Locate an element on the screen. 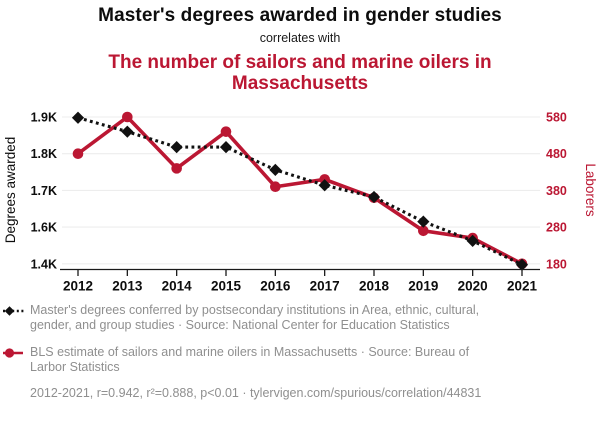 This screenshot has width=600, height=430. x-tick-label: 2018 is located at coordinates (374, 286).